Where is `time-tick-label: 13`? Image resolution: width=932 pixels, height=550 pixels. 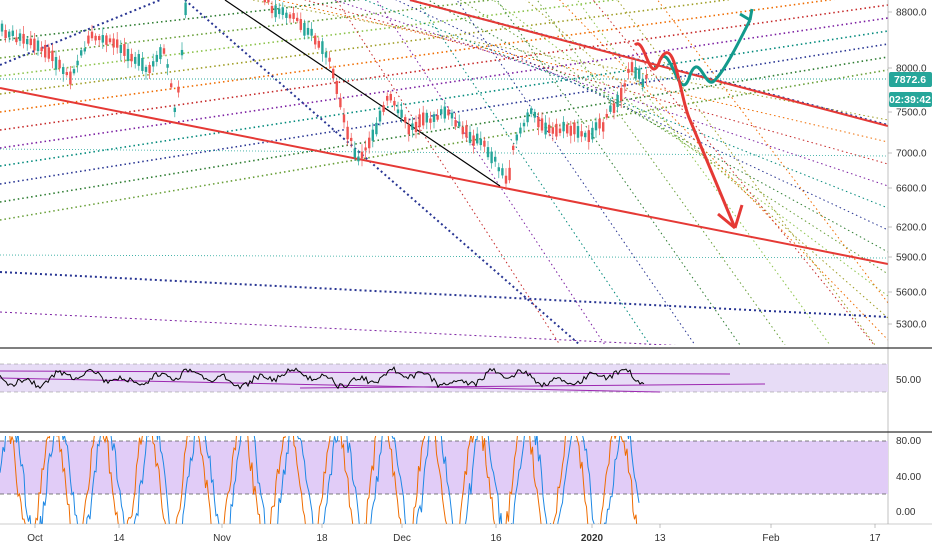 time-tick-label: 13 is located at coordinates (660, 538).